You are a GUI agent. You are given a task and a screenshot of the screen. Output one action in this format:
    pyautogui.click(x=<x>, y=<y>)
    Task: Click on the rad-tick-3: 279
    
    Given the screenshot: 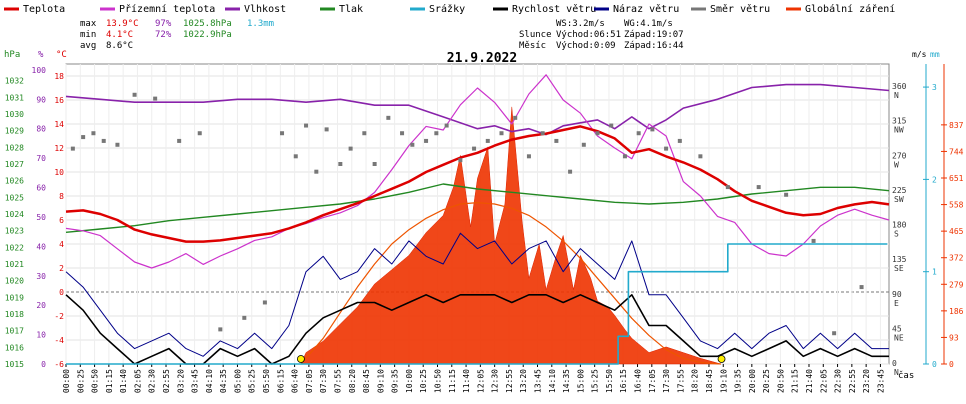 What is the action you would take?
    pyautogui.click(x=956, y=284)
    